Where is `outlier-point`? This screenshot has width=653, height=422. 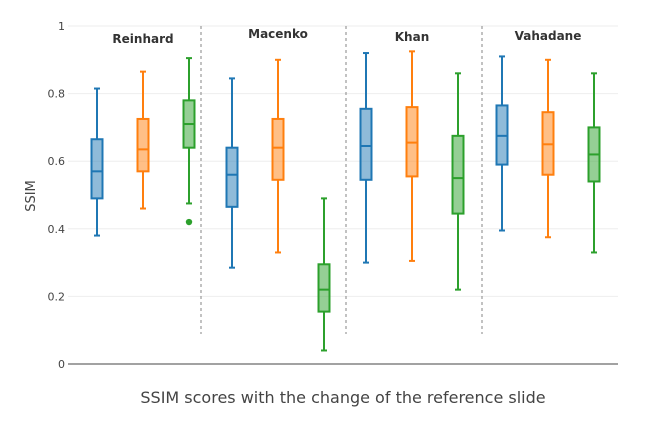
outlier-point is located at coordinates (189, 222).